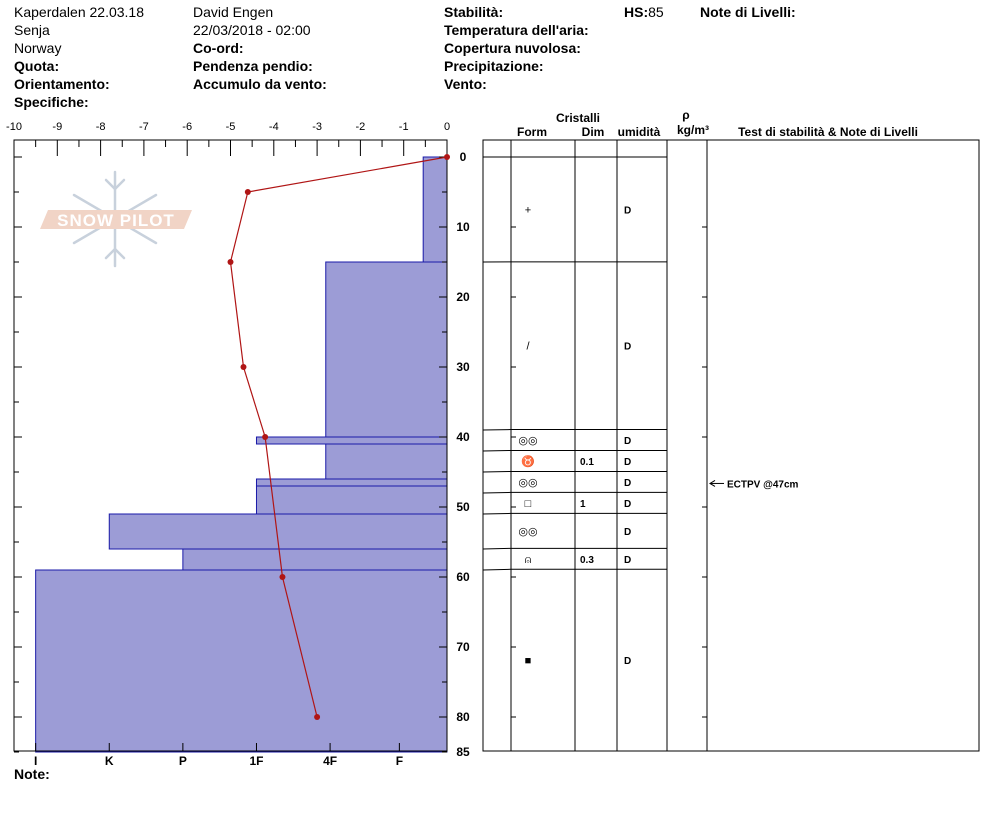 The width and height of the screenshot is (994, 840). I want to click on label-vento: Vento:, so click(465, 84).